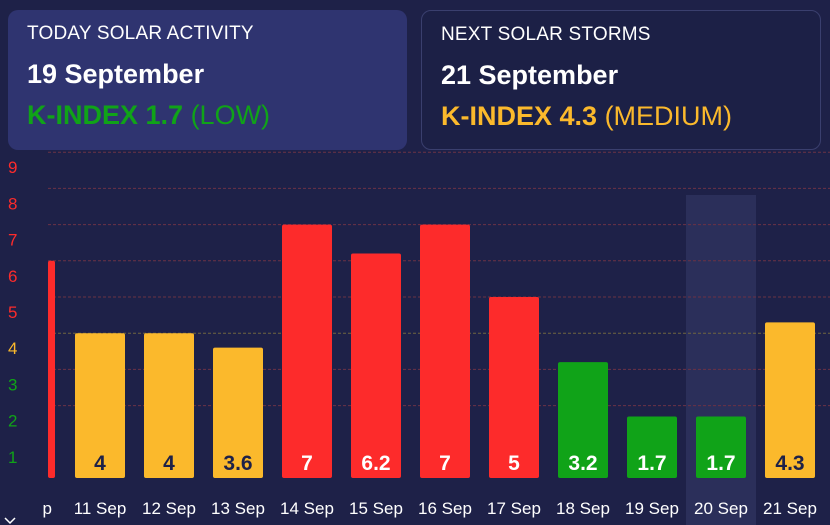  I want to click on y-tick-label: 9, so click(12, 167).